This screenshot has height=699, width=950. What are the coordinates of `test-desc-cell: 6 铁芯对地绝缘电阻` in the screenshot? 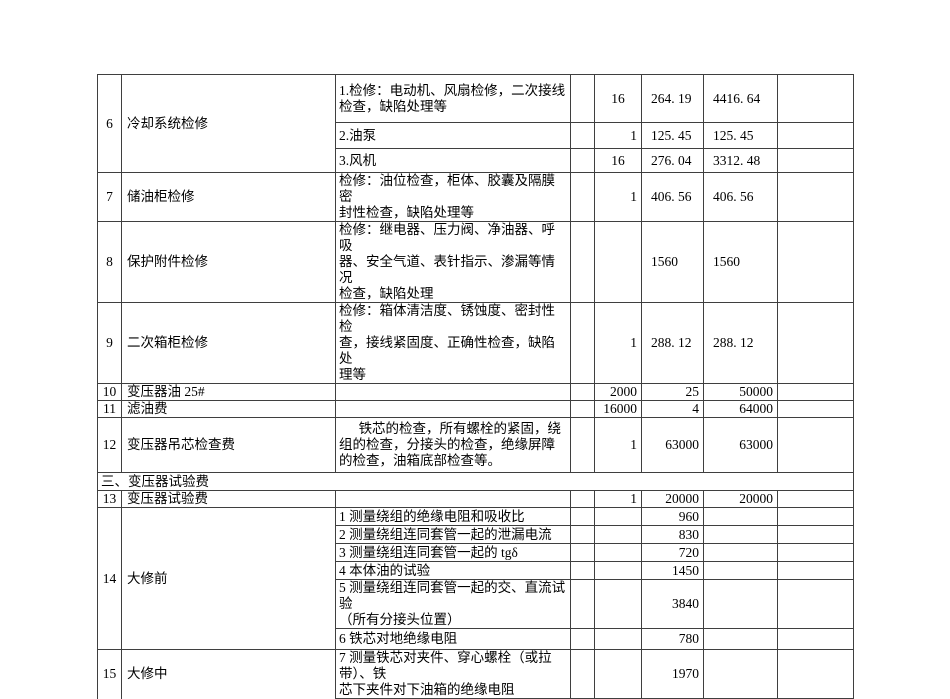 It's located at (453, 639).